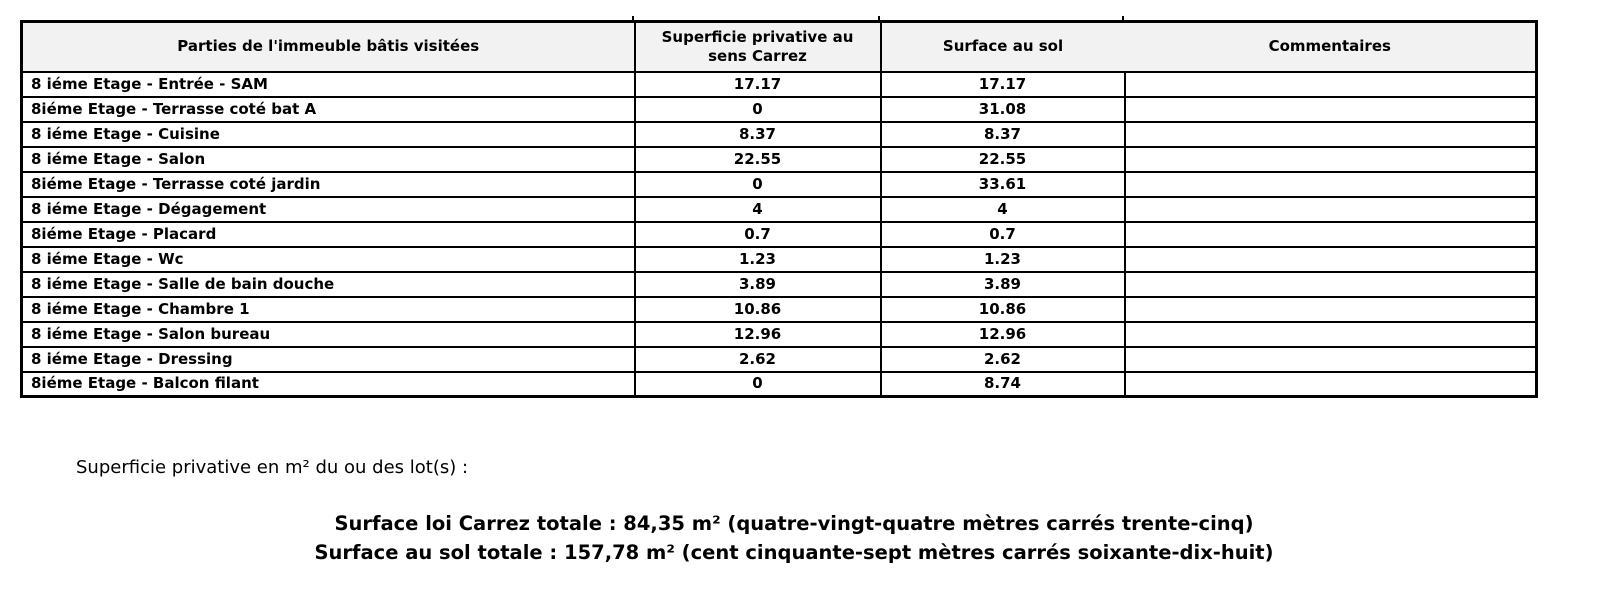 The width and height of the screenshot is (1600, 605). Describe the element at coordinates (757, 259) in the screenshot. I see `carrez-value: 1.23` at that location.